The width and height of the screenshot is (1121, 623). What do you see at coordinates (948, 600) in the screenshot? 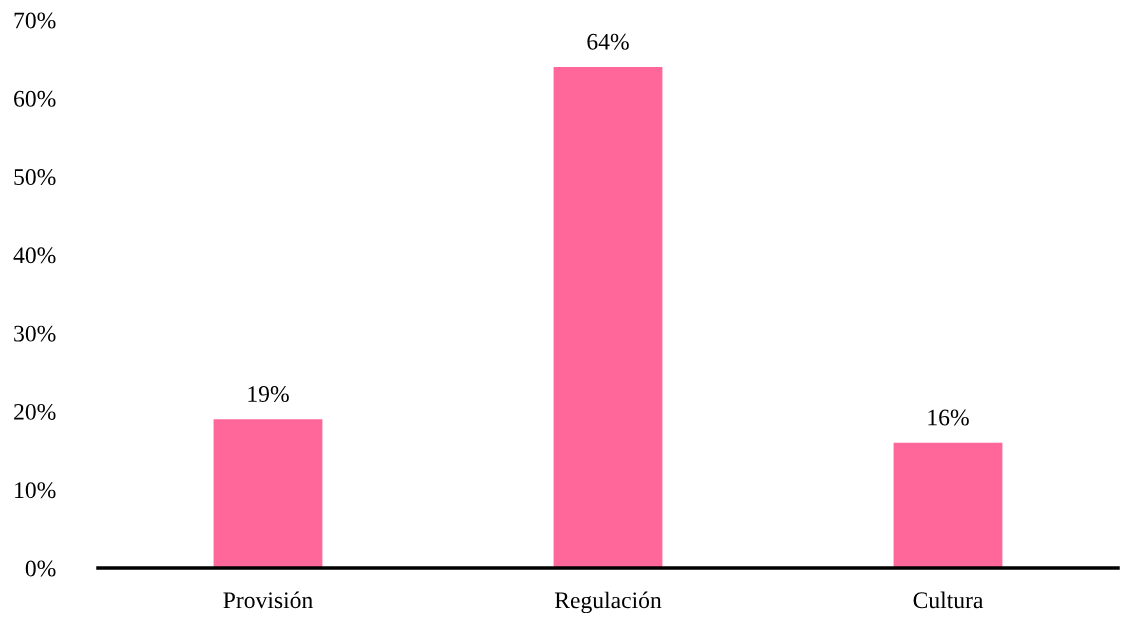
I see `x-tick-label: Cultura` at bounding box center [948, 600].